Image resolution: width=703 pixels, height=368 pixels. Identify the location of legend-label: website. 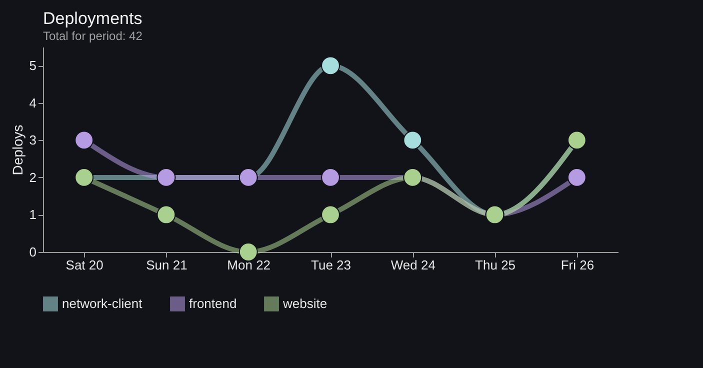
(305, 303).